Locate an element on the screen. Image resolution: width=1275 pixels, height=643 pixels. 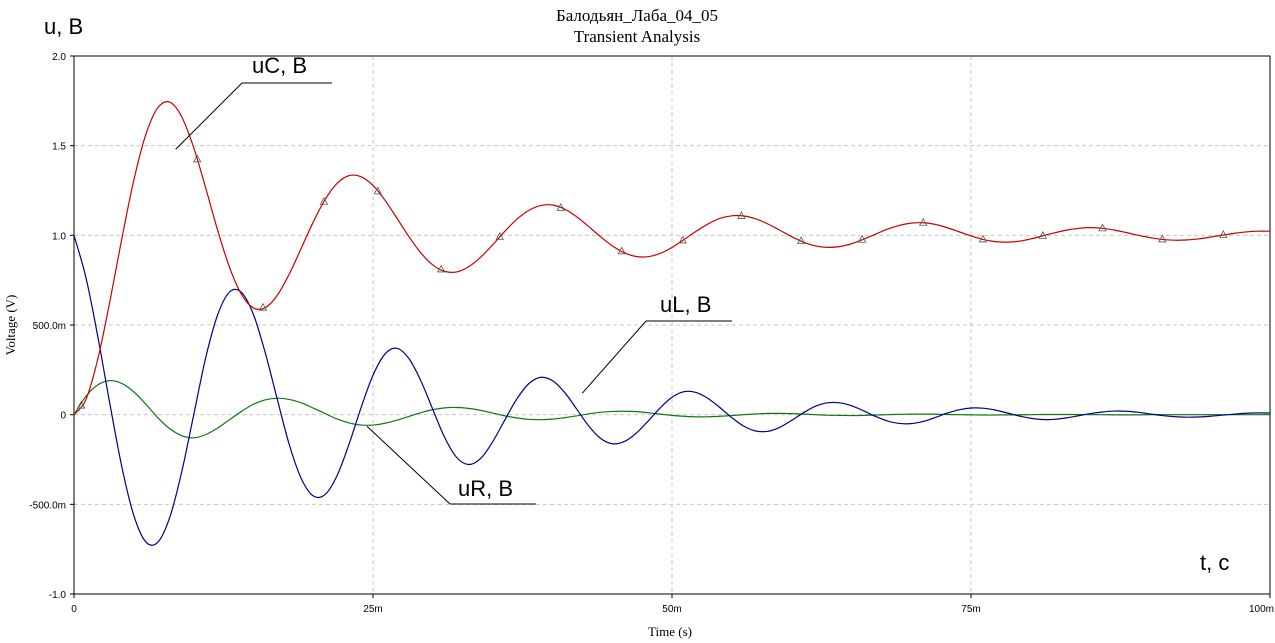
y-tick-labels: -1.0 -500.0m 0 500.0m 1.0 1.5 2.0 is located at coordinates (51, 326).